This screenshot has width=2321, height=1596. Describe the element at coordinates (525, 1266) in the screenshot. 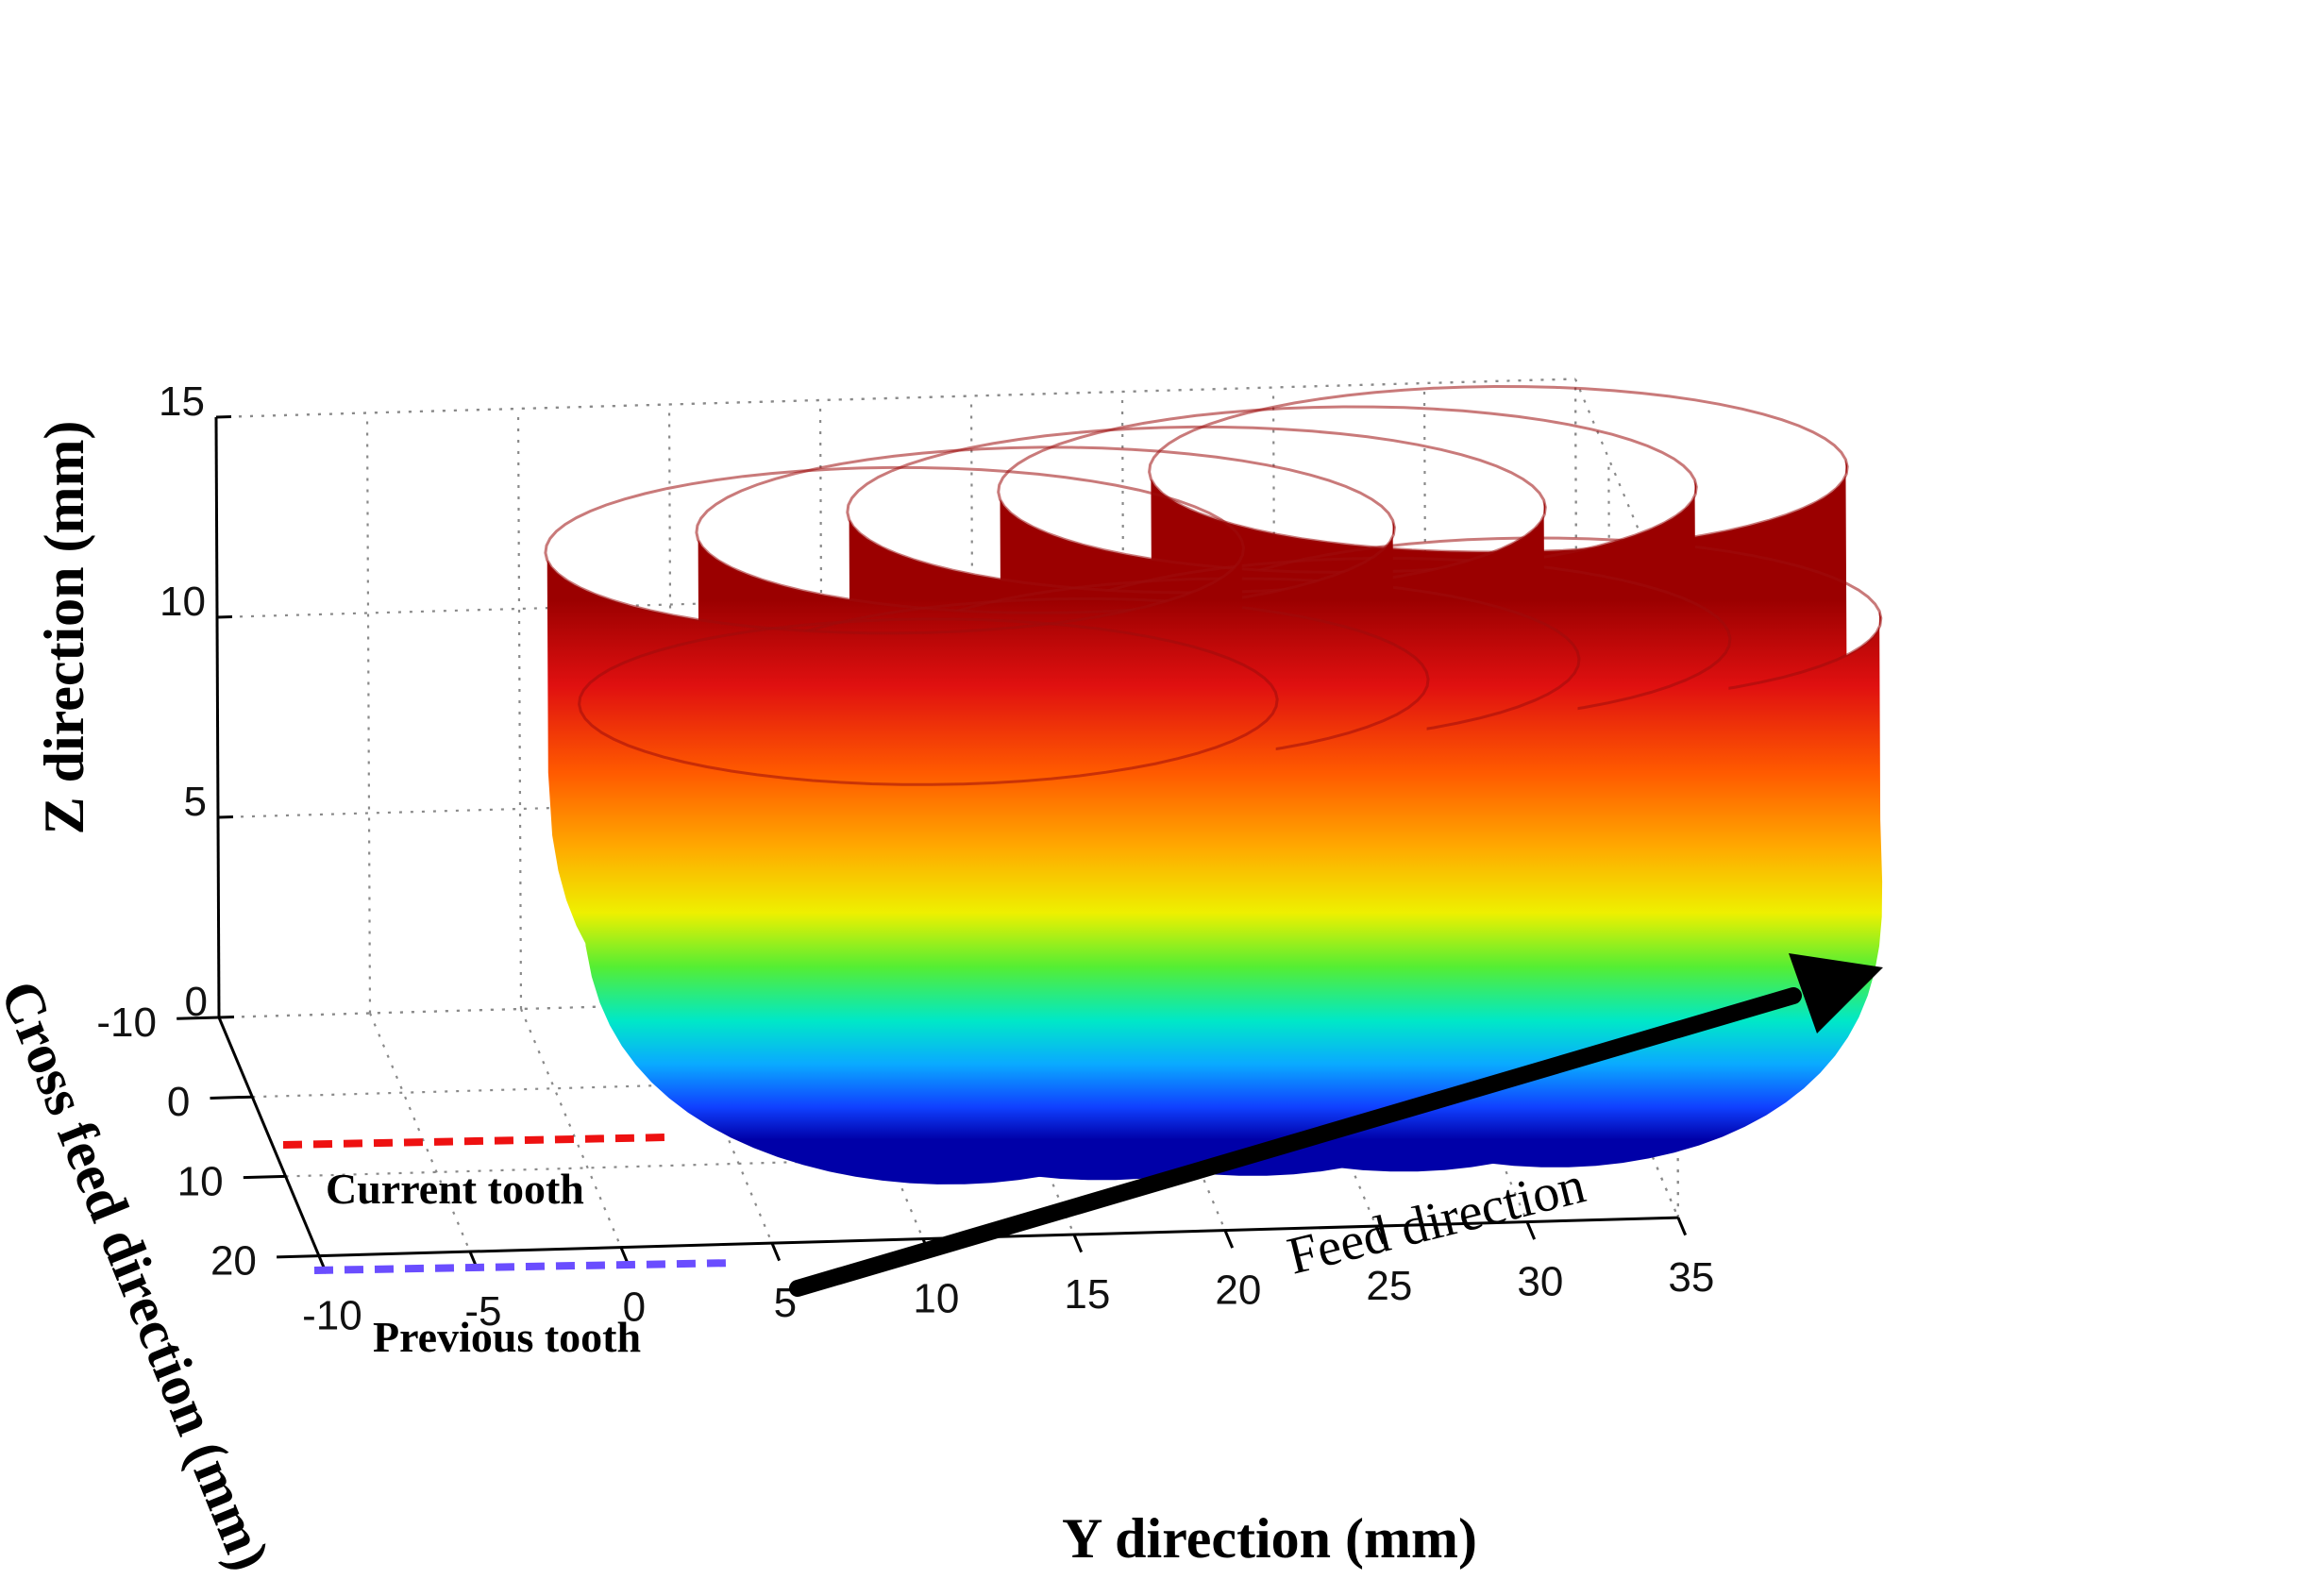

I see `previous-tooth-marker` at that location.